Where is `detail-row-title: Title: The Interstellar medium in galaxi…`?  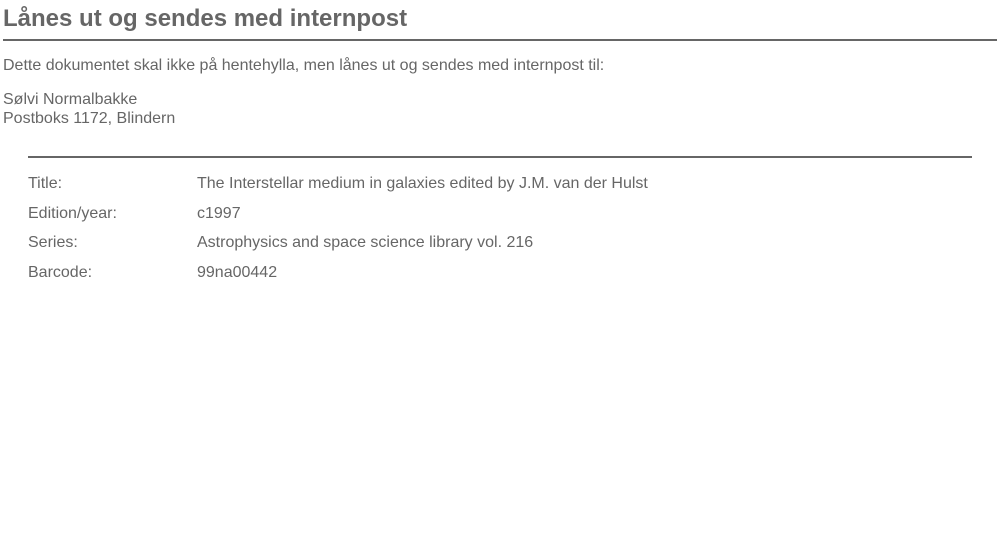 detail-row-title: Title: The Interstellar medium in galaxi… is located at coordinates (500, 189).